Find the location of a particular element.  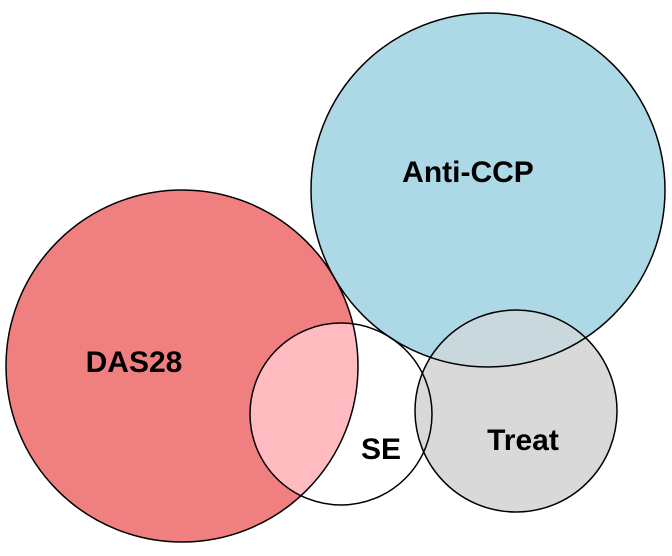

se-label: SE is located at coordinates (381, 449).